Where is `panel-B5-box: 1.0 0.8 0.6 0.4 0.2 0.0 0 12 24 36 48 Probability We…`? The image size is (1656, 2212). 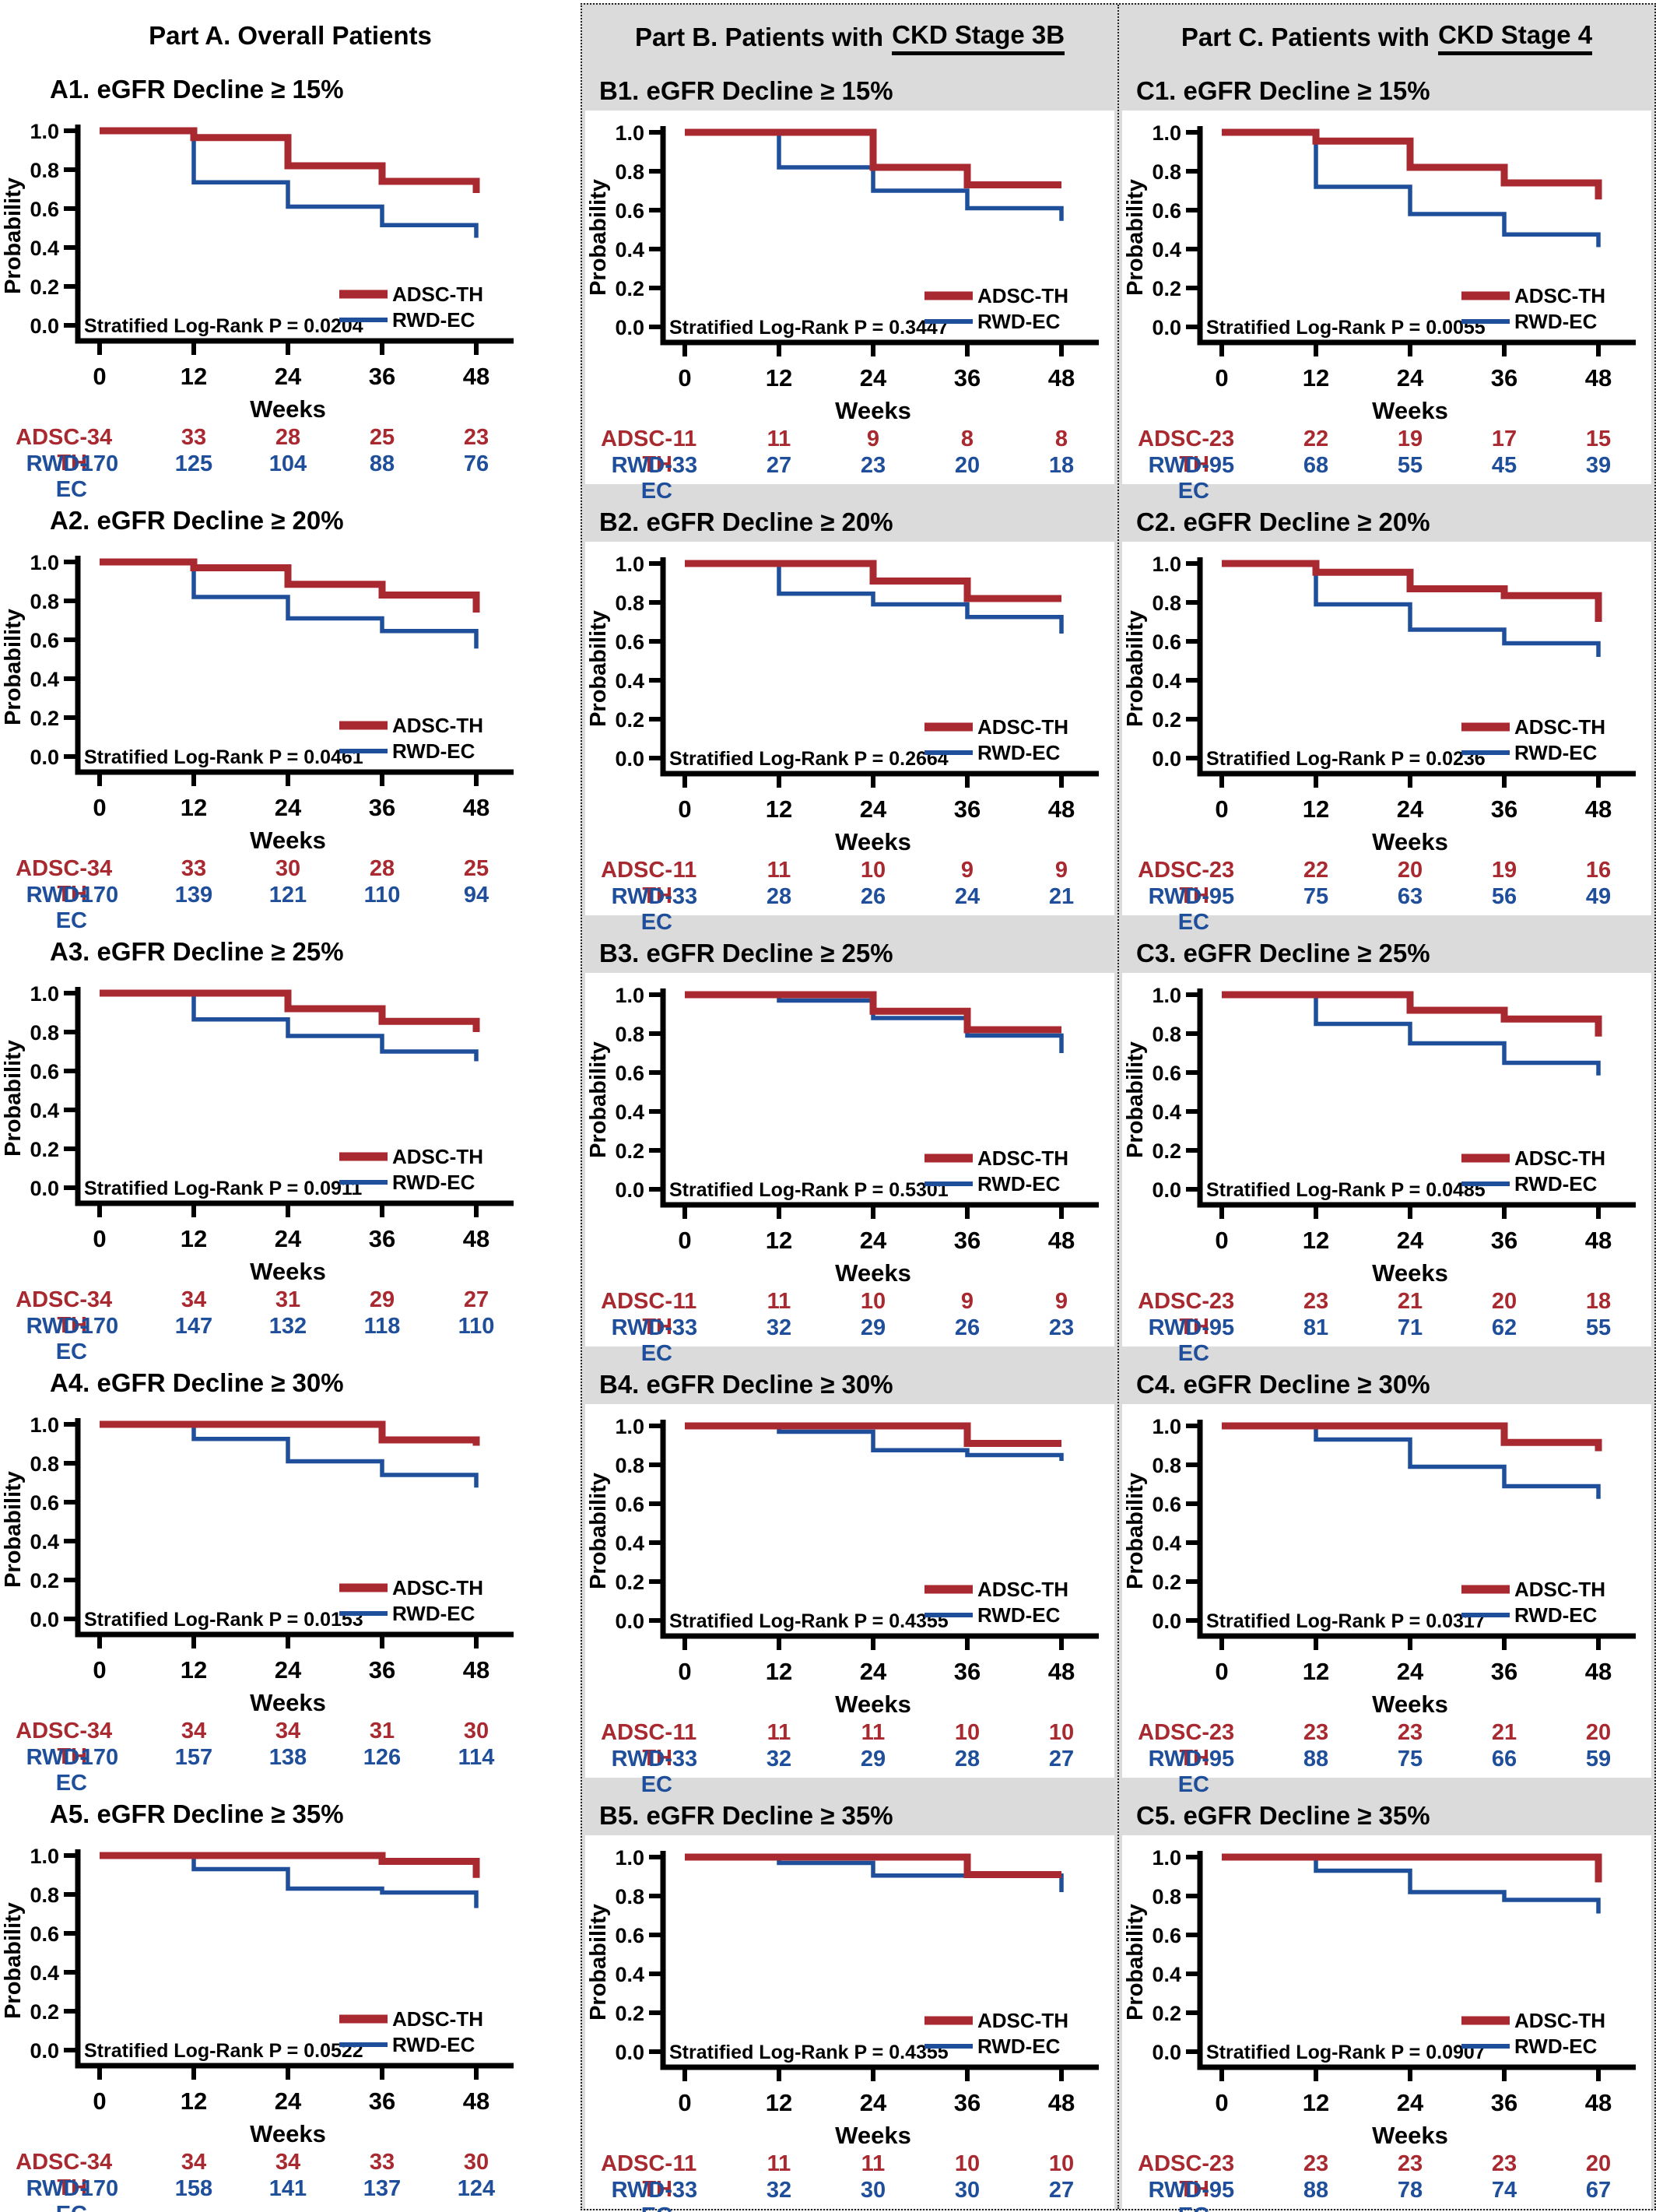
panel-B5-box: 1.0 0.8 0.6 0.4 0.2 0.0 0 12 24 36 48 Probability We… is located at coordinates (849, 2023).